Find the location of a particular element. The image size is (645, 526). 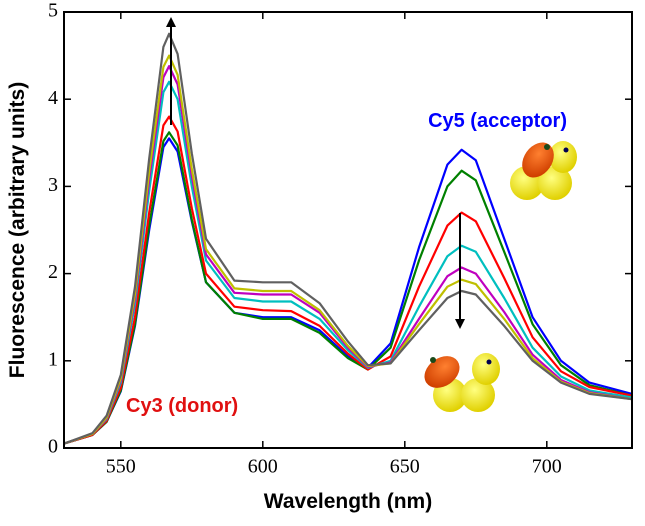

x-tick-label: 550 is located at coordinates (121, 467).